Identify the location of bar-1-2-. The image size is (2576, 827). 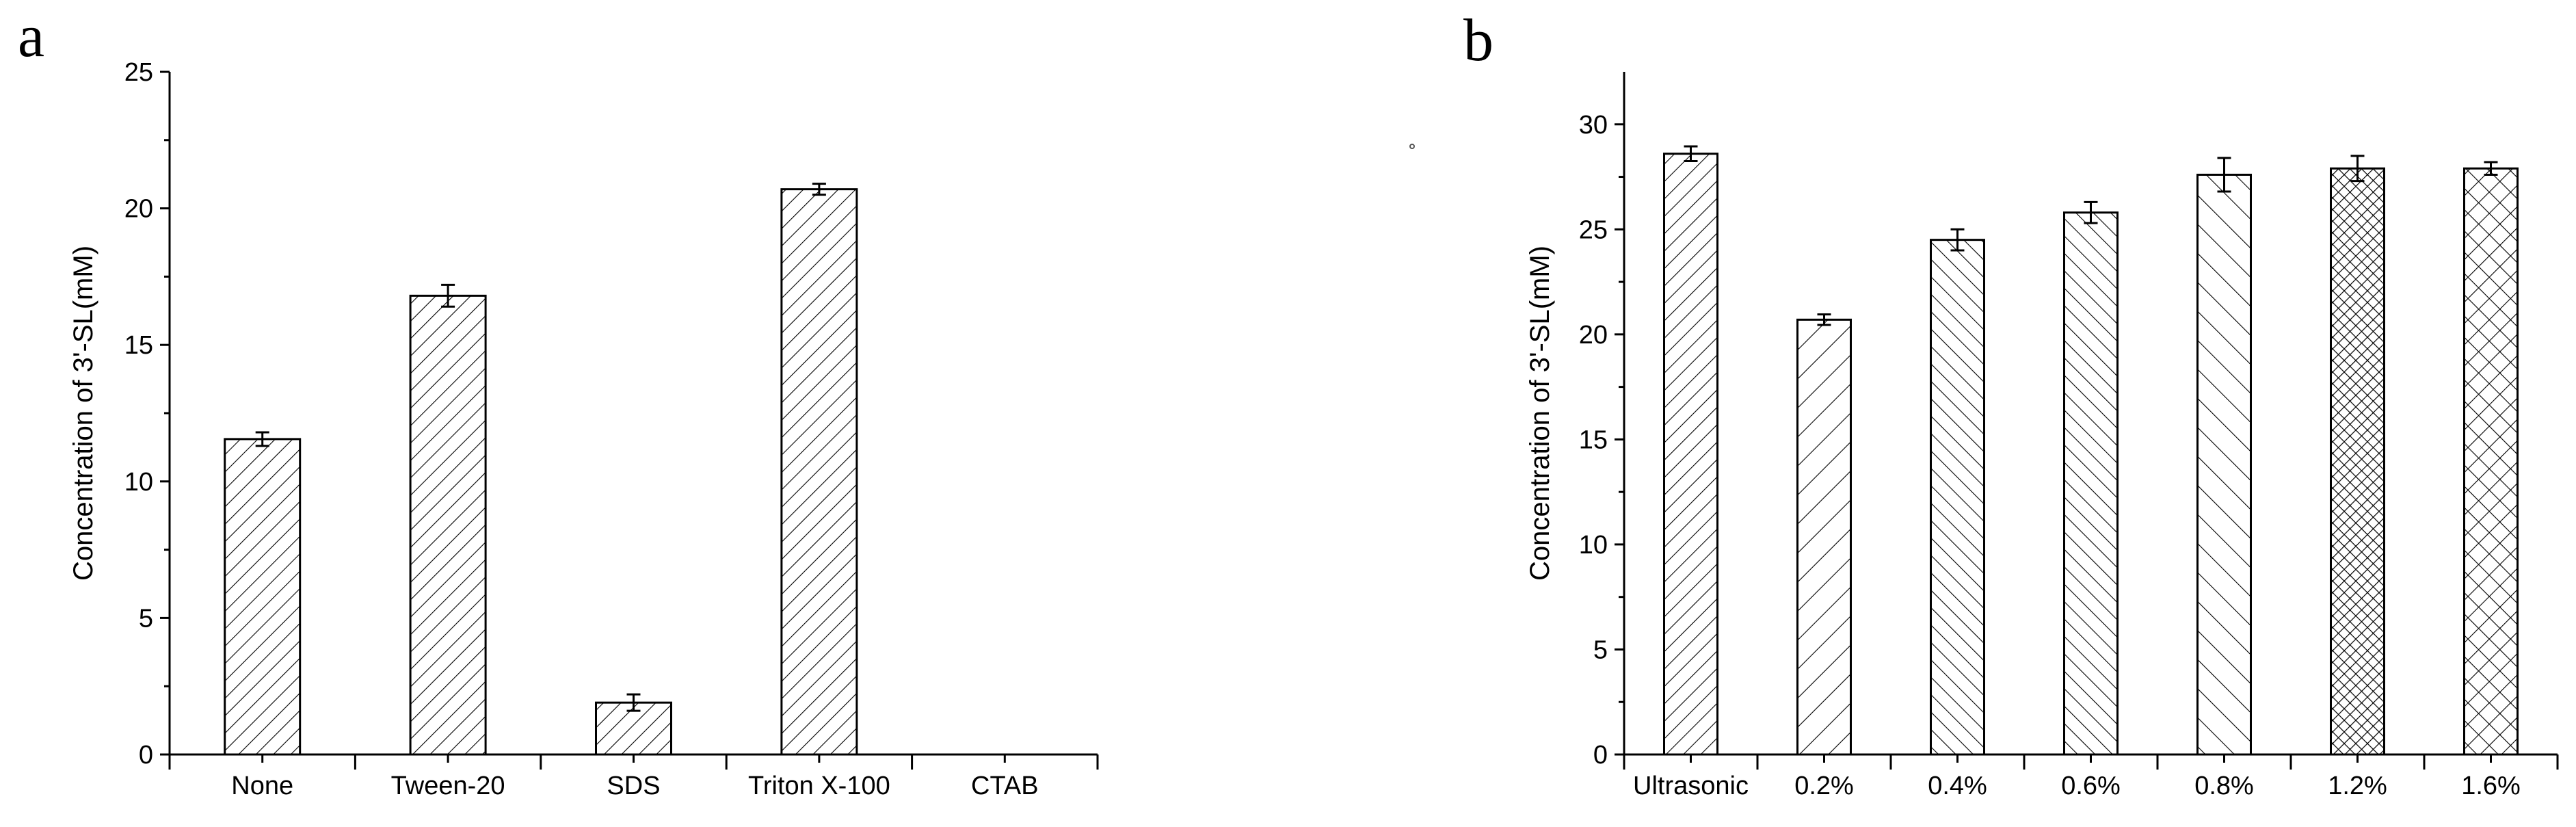
(2357, 461).